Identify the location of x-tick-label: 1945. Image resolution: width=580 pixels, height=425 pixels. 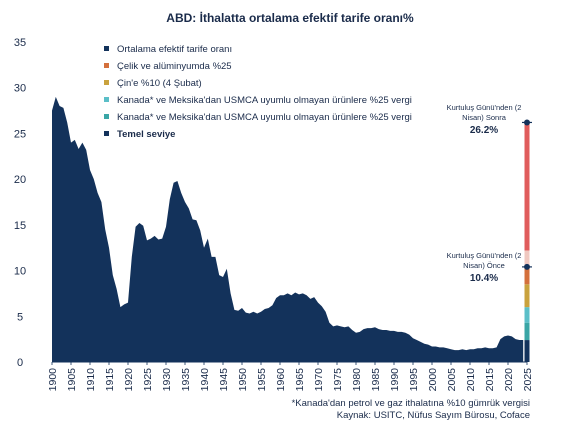
(224, 380).